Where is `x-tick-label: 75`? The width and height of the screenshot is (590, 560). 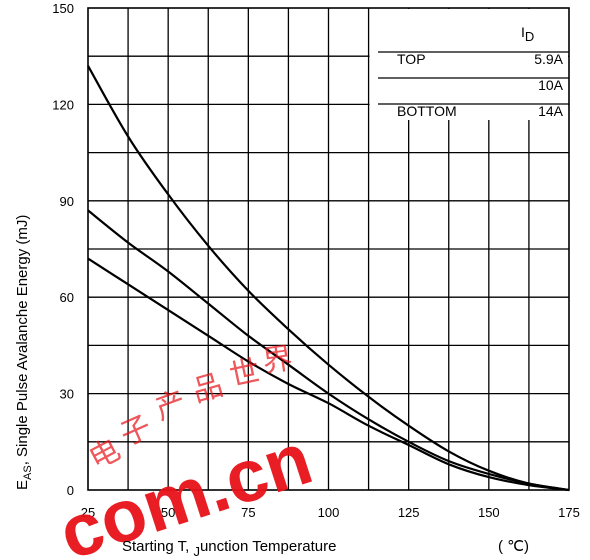
x-tick-label: 75 is located at coordinates (248, 512).